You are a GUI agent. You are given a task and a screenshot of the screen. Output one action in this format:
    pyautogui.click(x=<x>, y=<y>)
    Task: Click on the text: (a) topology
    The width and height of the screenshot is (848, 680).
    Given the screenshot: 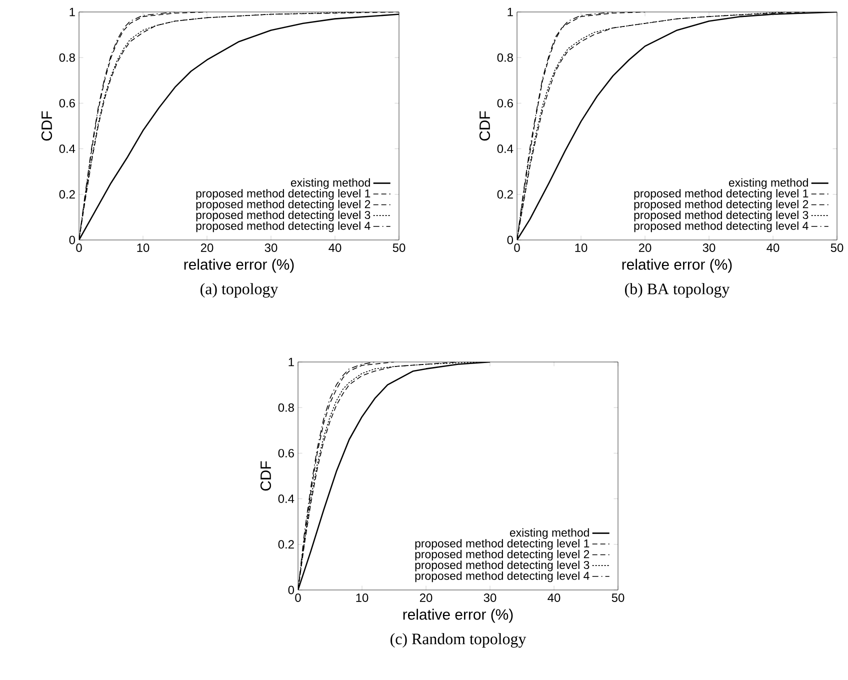 What is the action you would take?
    pyautogui.click(x=239, y=290)
    